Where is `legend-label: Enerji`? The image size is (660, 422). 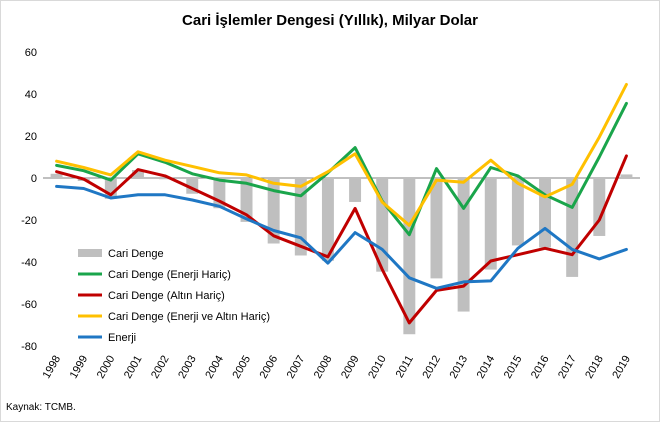
legend-label: Enerji is located at coordinates (122, 338).